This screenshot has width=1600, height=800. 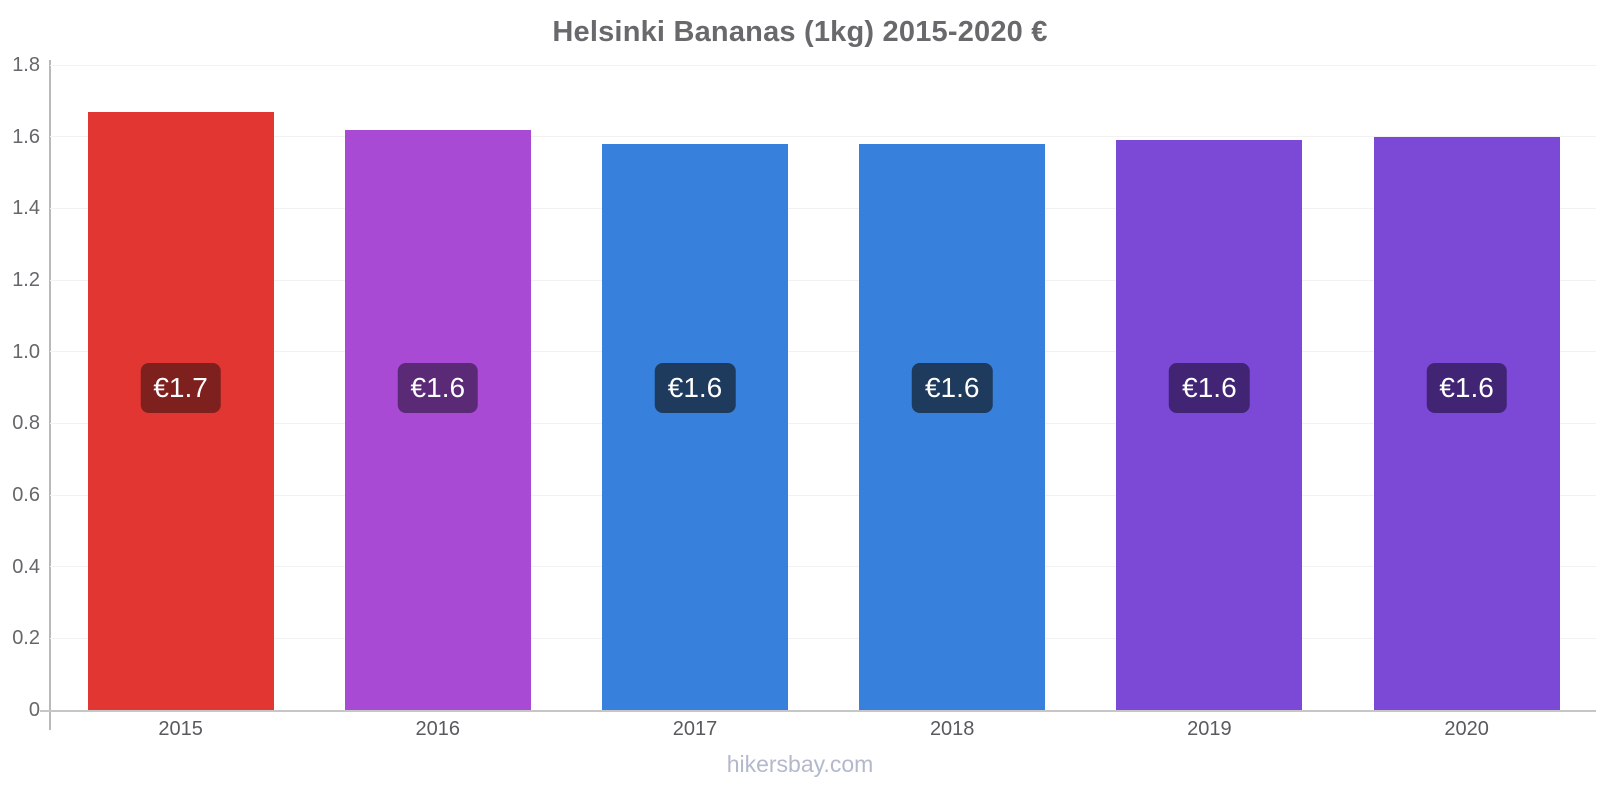 I want to click on bar-2016, so click(x=437, y=419).